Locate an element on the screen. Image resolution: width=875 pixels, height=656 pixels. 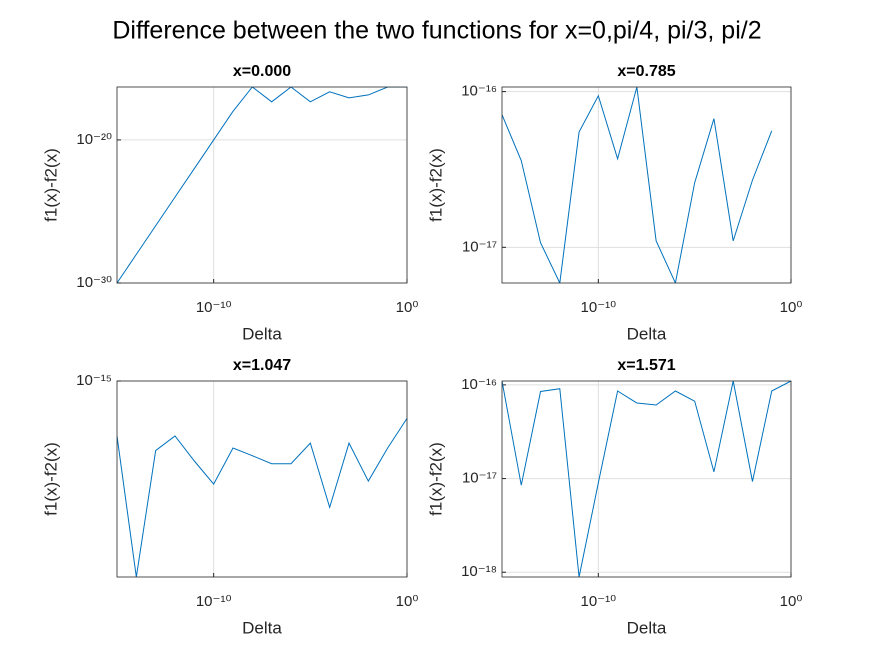
subplot-title: x=0.000 is located at coordinates (262, 71).